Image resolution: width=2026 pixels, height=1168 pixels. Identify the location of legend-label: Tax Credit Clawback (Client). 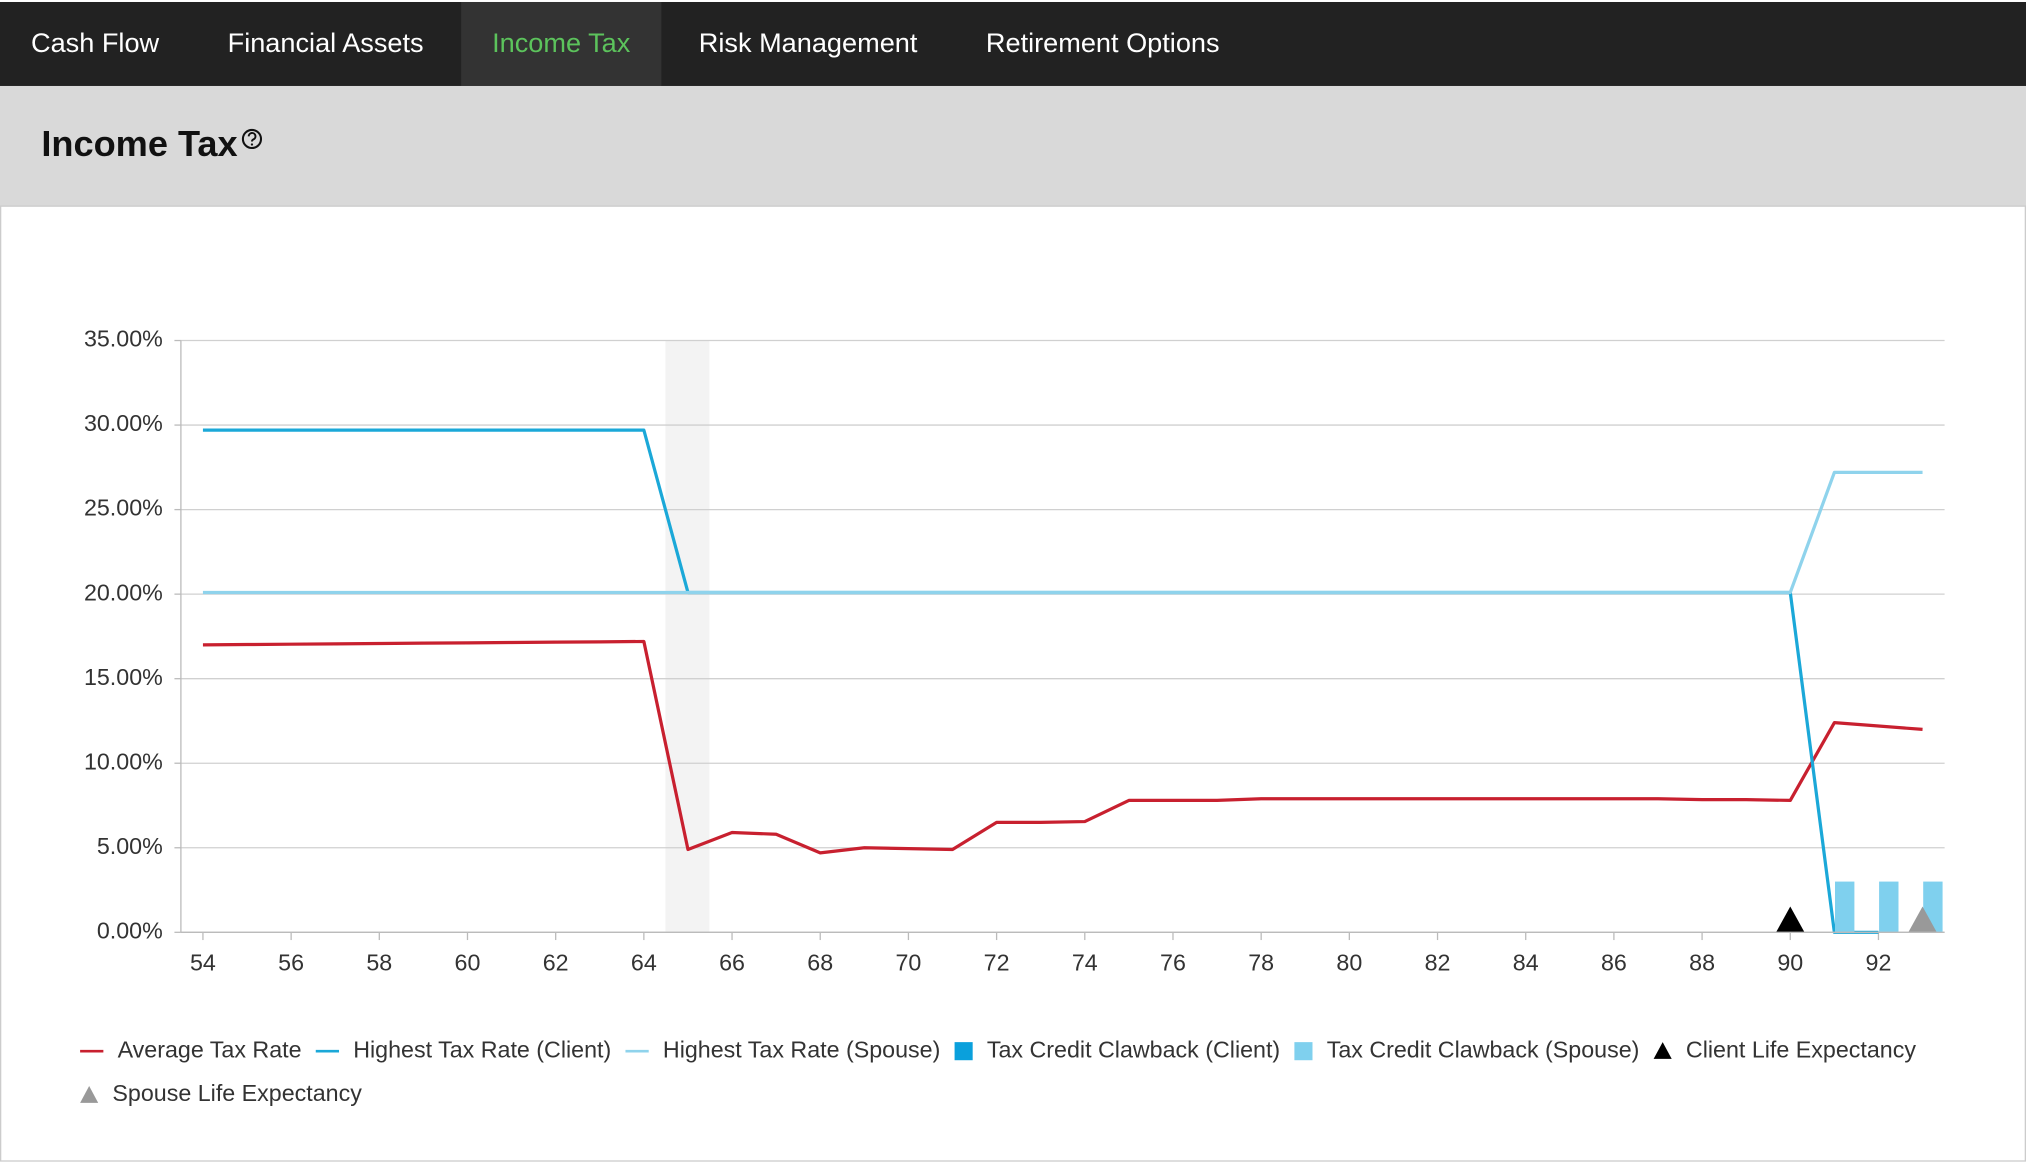
(1133, 1049).